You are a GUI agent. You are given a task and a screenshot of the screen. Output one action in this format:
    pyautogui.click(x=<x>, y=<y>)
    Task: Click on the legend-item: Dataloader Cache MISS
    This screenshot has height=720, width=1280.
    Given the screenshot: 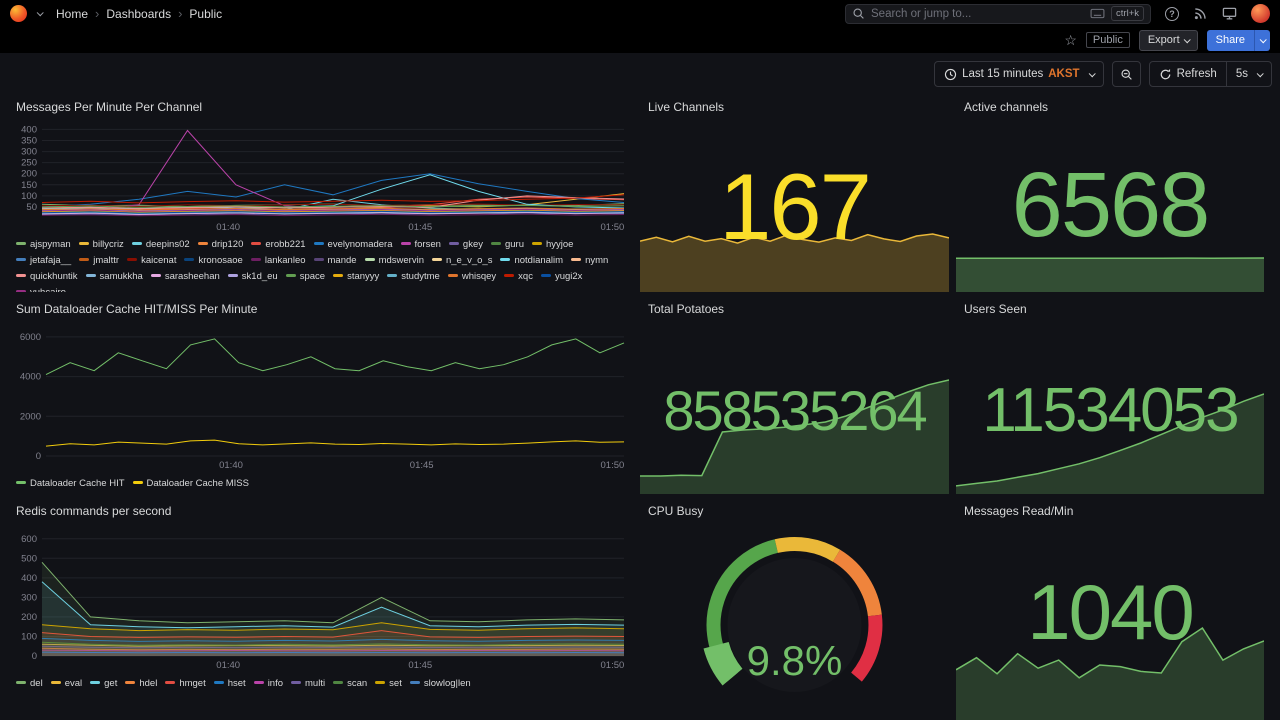 What is the action you would take?
    pyautogui.click(x=190, y=483)
    